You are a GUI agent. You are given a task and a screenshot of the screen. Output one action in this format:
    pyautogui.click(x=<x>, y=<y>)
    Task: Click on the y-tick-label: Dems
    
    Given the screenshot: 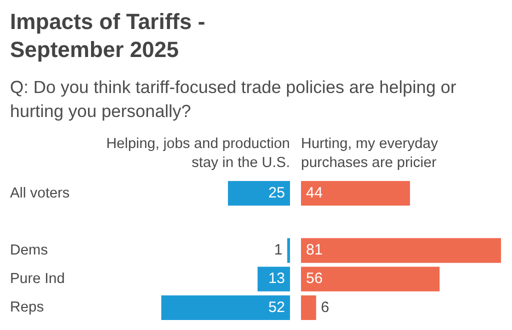 What is the action you would take?
    pyautogui.click(x=29, y=250)
    